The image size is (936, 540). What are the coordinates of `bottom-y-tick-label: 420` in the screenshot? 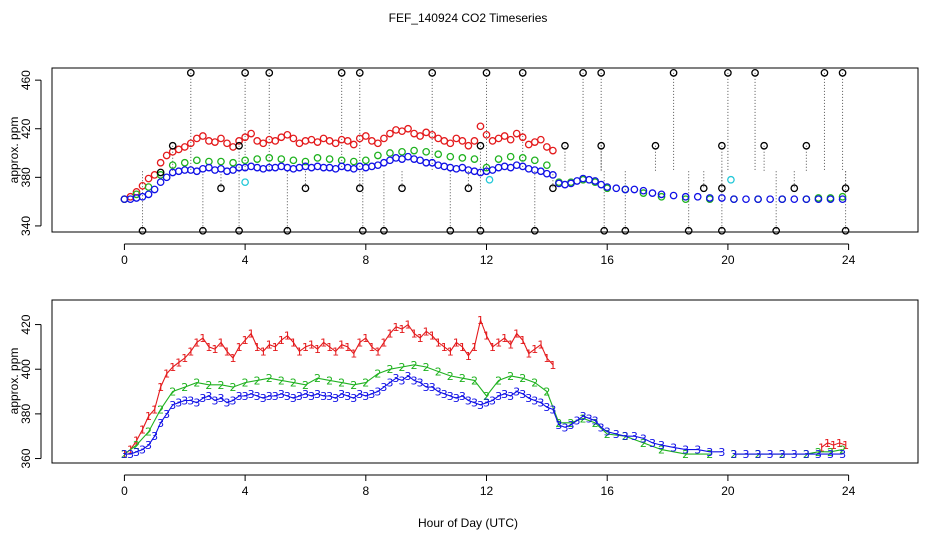 It's located at (26, 324).